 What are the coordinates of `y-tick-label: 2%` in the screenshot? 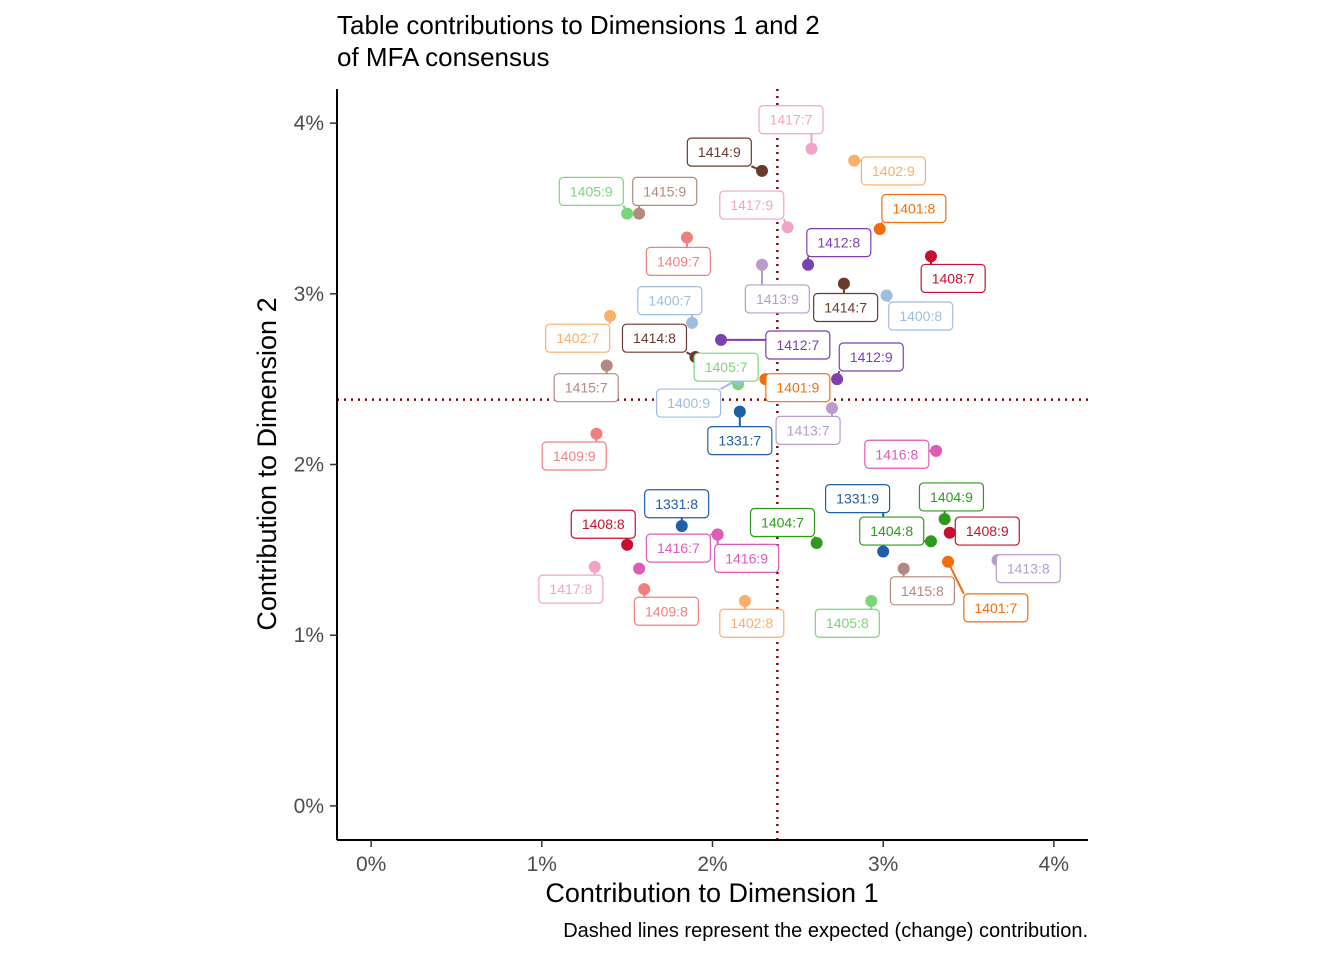 It's located at (309, 465).